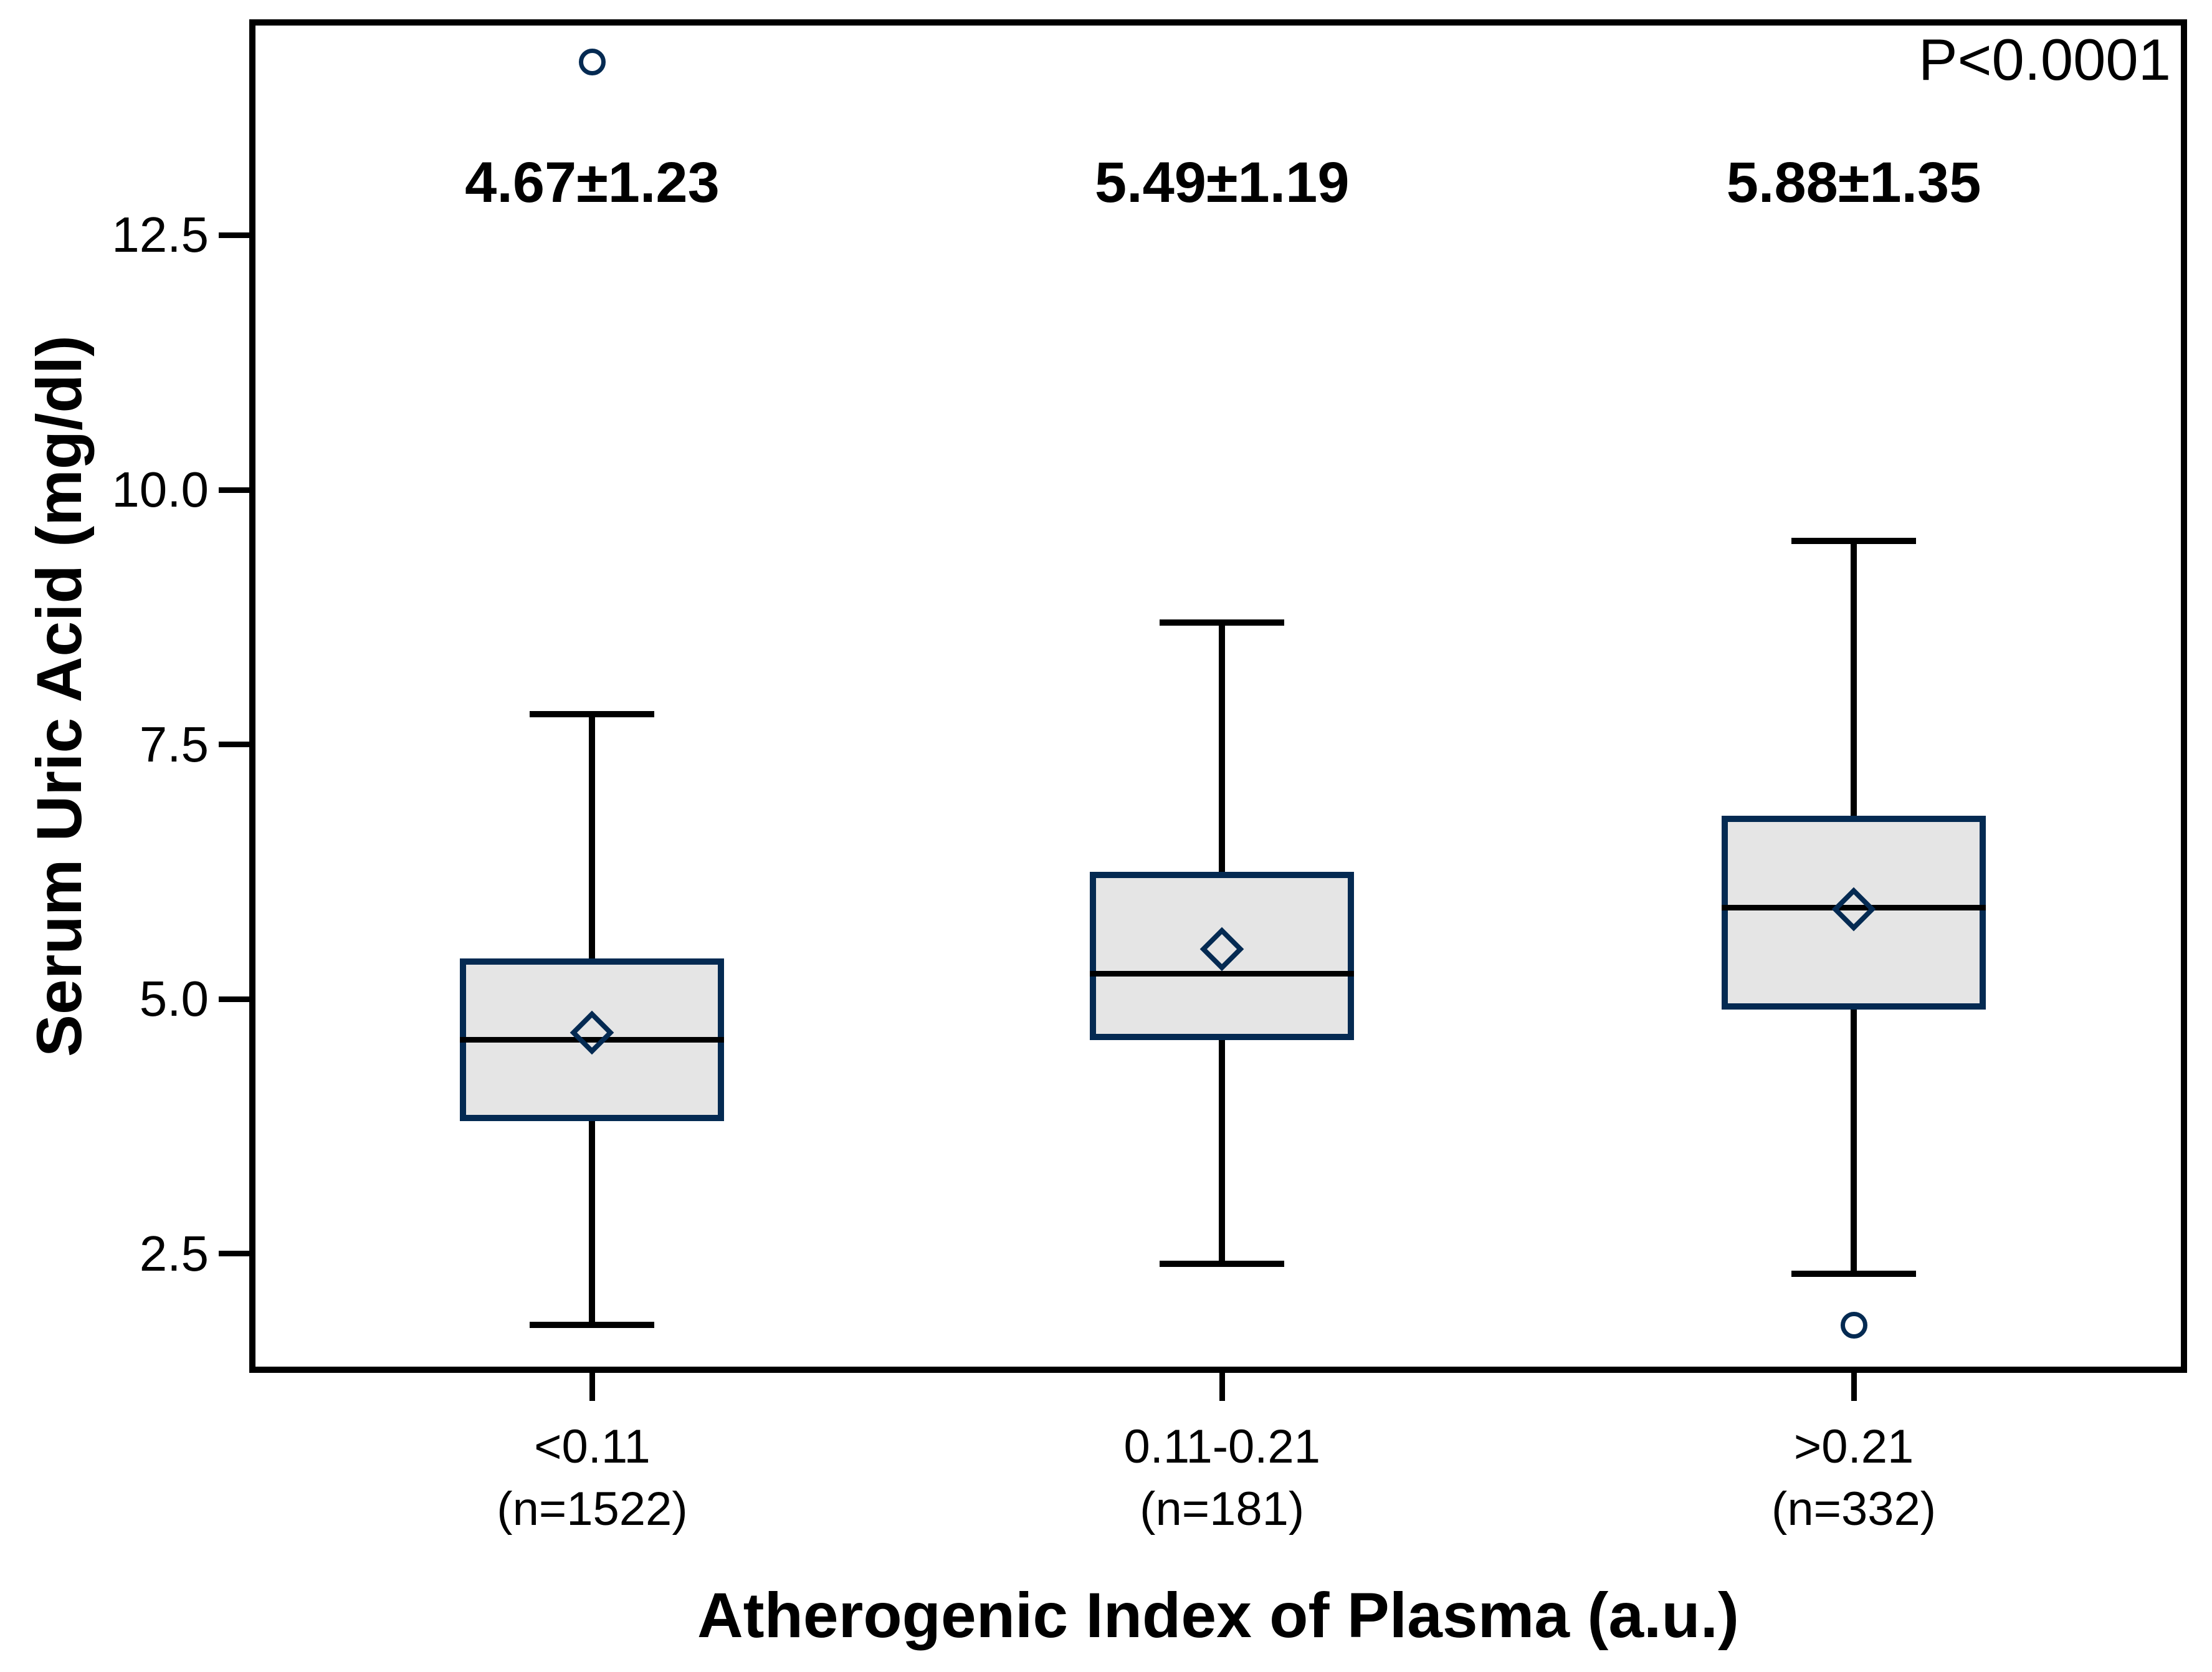  What do you see at coordinates (161, 235) in the screenshot?
I see `y-axis-tick-label: 12.5` at bounding box center [161, 235].